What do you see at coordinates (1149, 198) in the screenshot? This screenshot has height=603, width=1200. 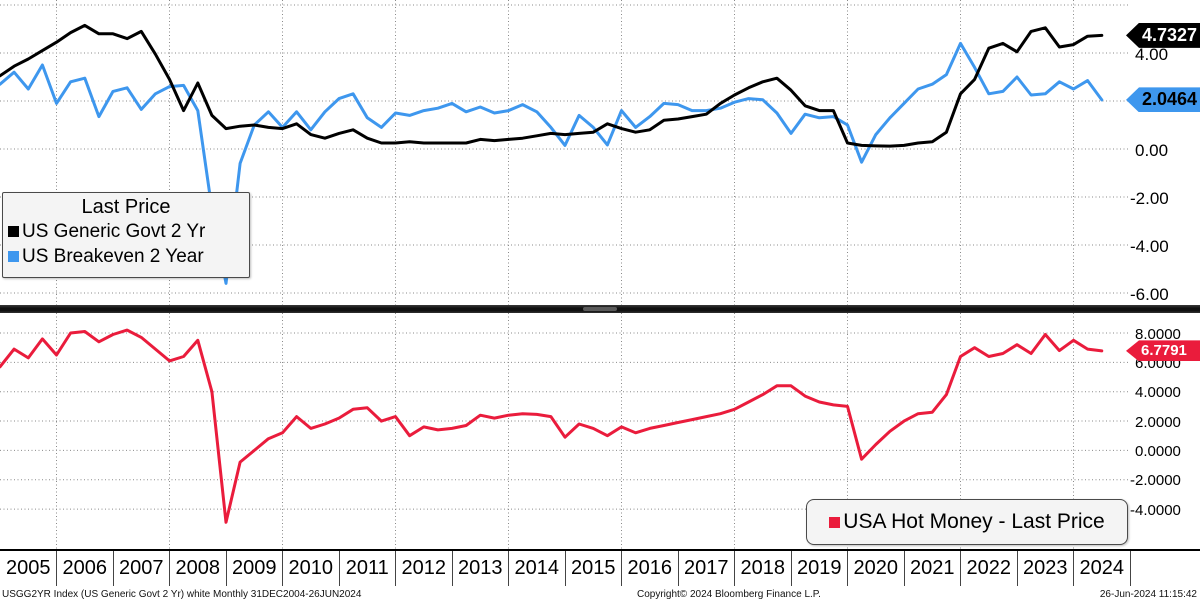 I see `y-axis-tick-label: -2.00` at bounding box center [1149, 198].